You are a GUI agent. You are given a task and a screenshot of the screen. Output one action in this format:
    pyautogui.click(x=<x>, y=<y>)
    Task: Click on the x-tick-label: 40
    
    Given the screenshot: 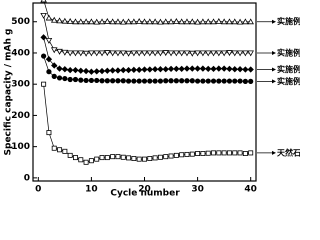 What is the action you would take?
    pyautogui.click(x=250, y=190)
    